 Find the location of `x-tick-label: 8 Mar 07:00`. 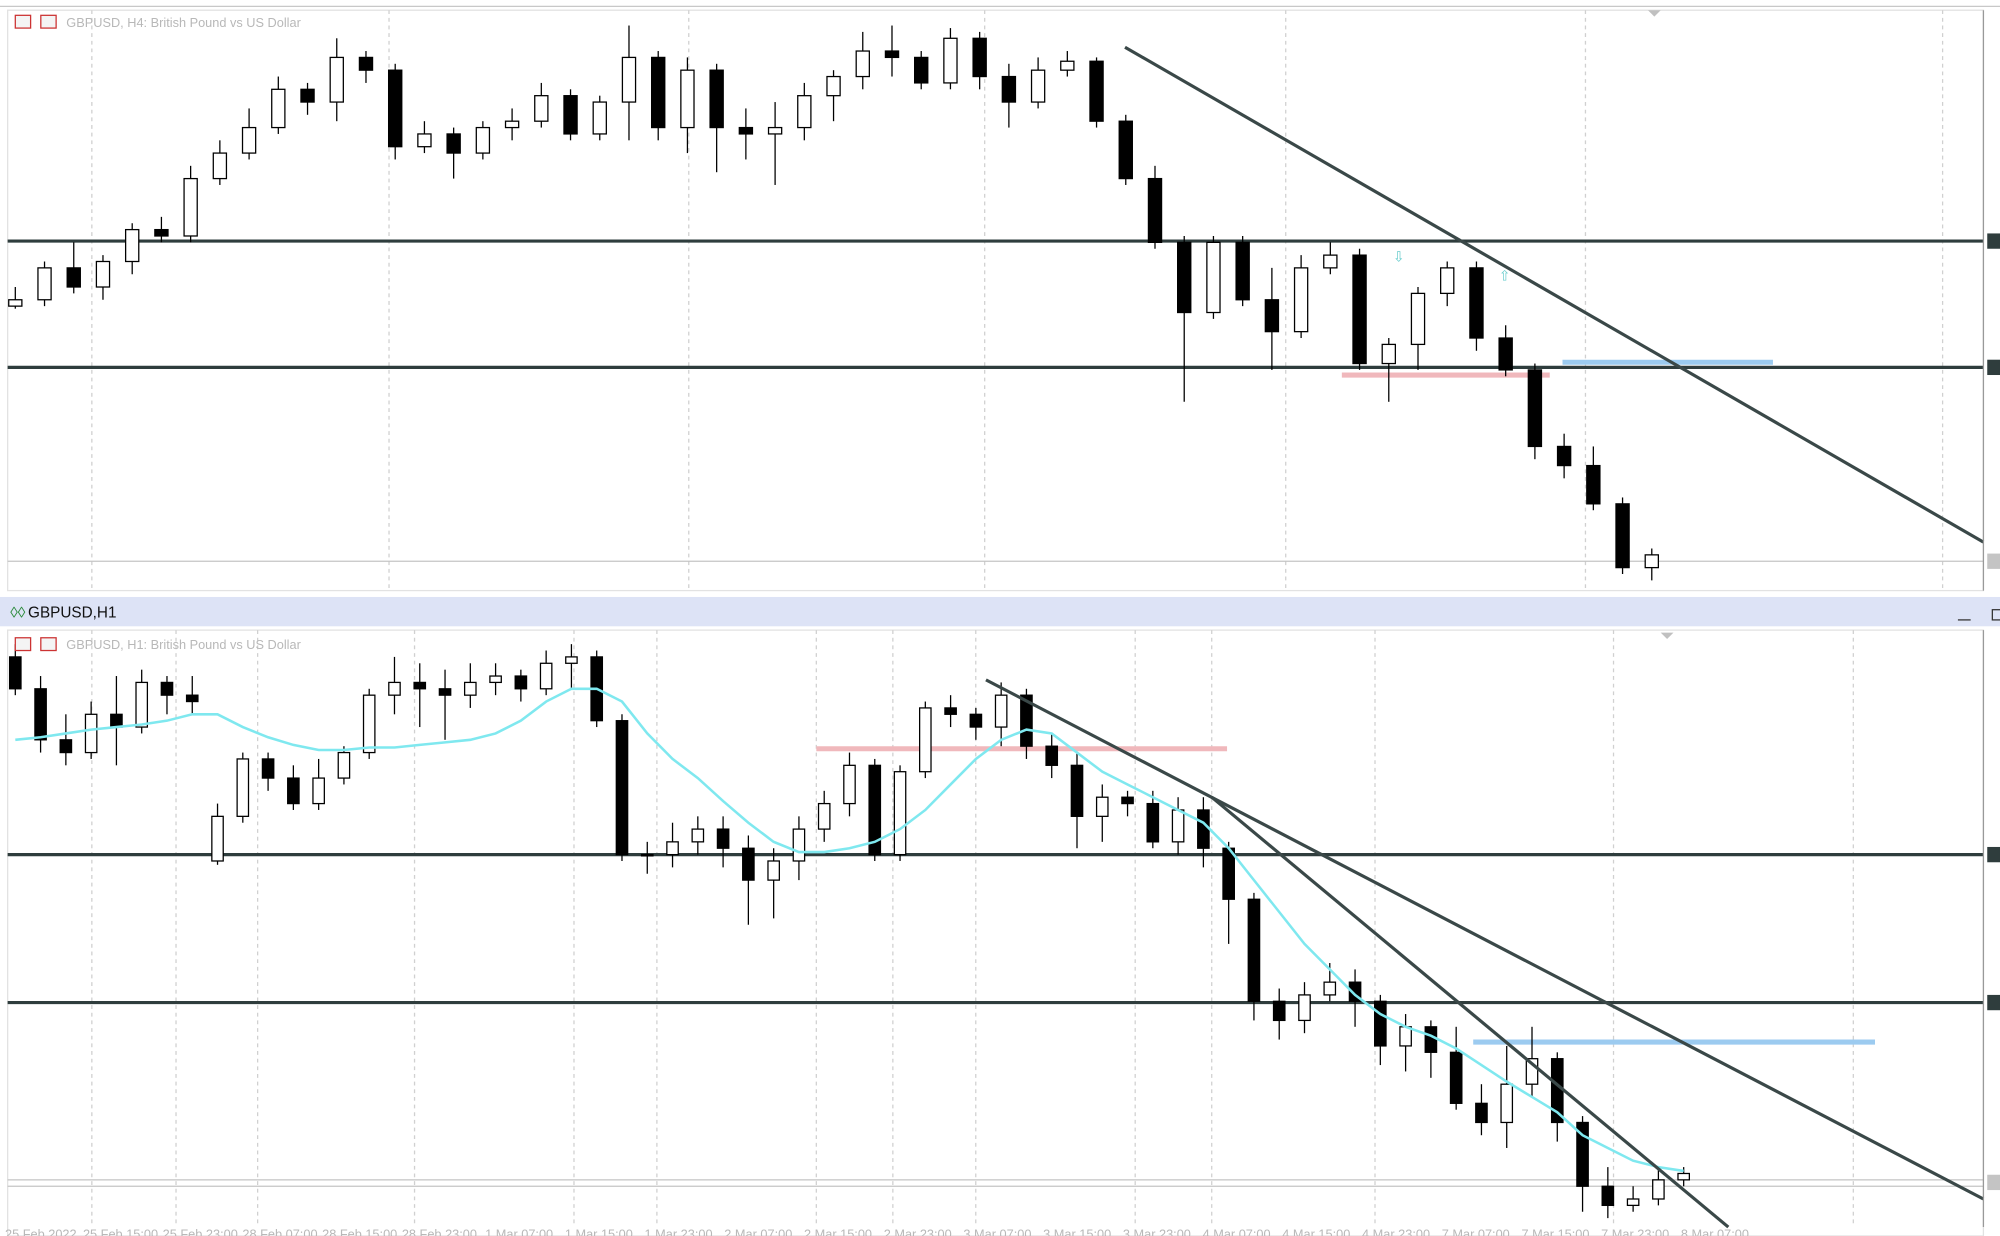

x-tick-label: 8 Mar 07:00 is located at coordinates (1715, 1231).